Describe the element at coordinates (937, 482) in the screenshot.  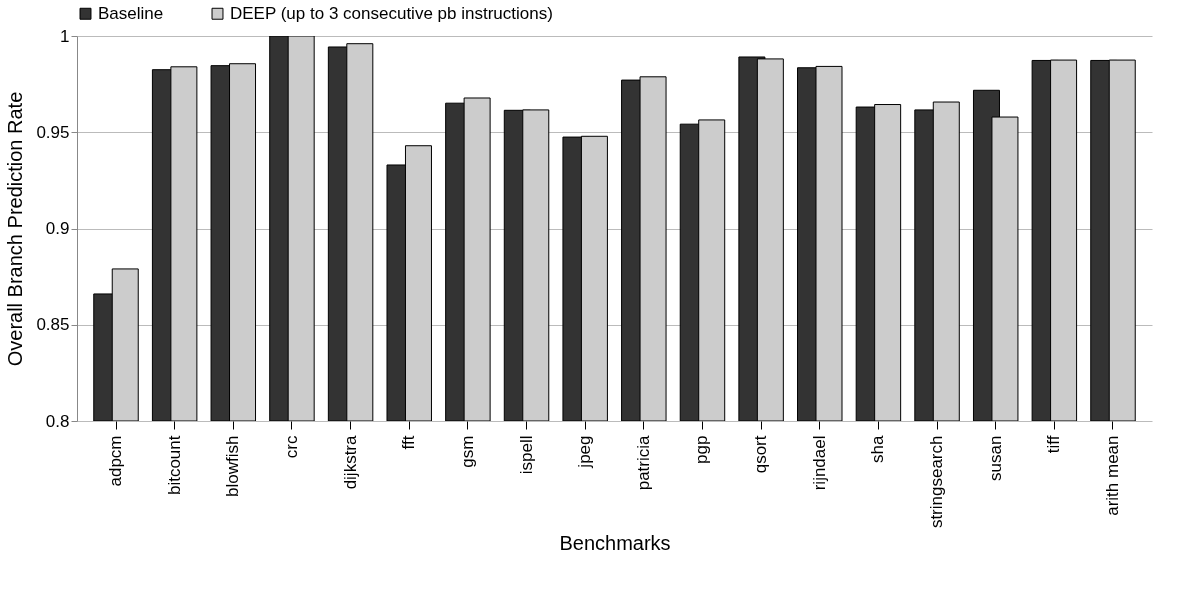
I see `x-tick-label: stringsearch` at that location.